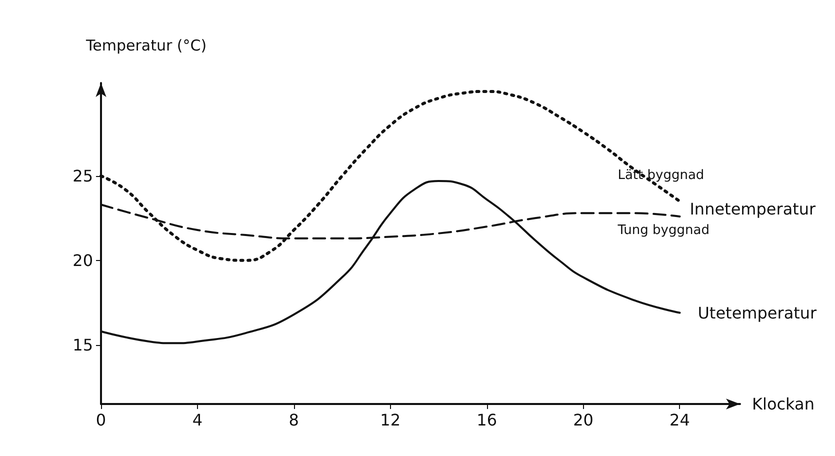 This screenshot has height=456, width=835. Describe the element at coordinates (101, 420) in the screenshot. I see `x-tick-label: 0` at that location.